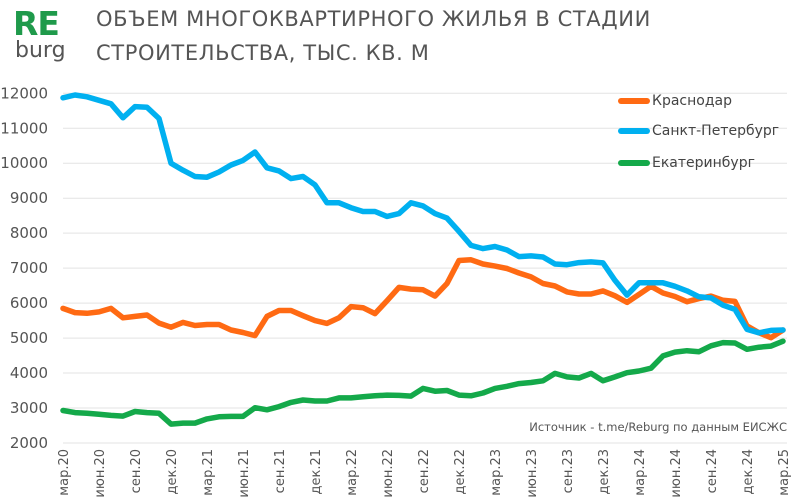 The width and height of the screenshot is (802, 502). Describe the element at coordinates (24, 93) in the screenshot. I see `y-tick-label: 12000` at that location.